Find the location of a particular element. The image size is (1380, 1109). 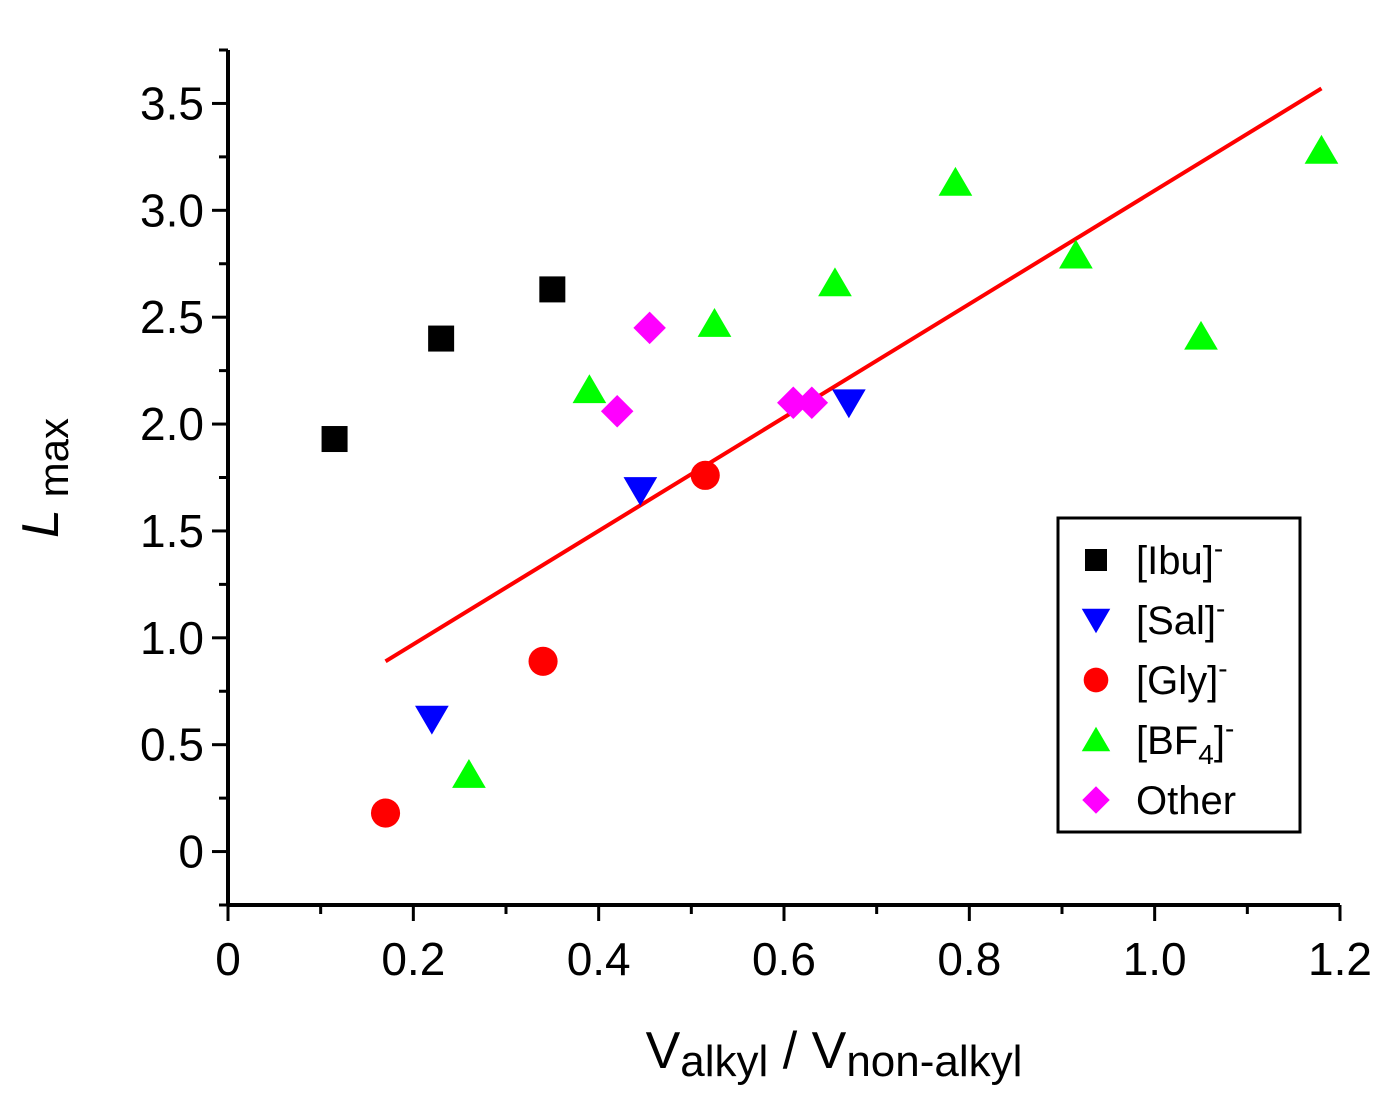

legend-entry: [BF4]- is located at coordinates (1185, 741).